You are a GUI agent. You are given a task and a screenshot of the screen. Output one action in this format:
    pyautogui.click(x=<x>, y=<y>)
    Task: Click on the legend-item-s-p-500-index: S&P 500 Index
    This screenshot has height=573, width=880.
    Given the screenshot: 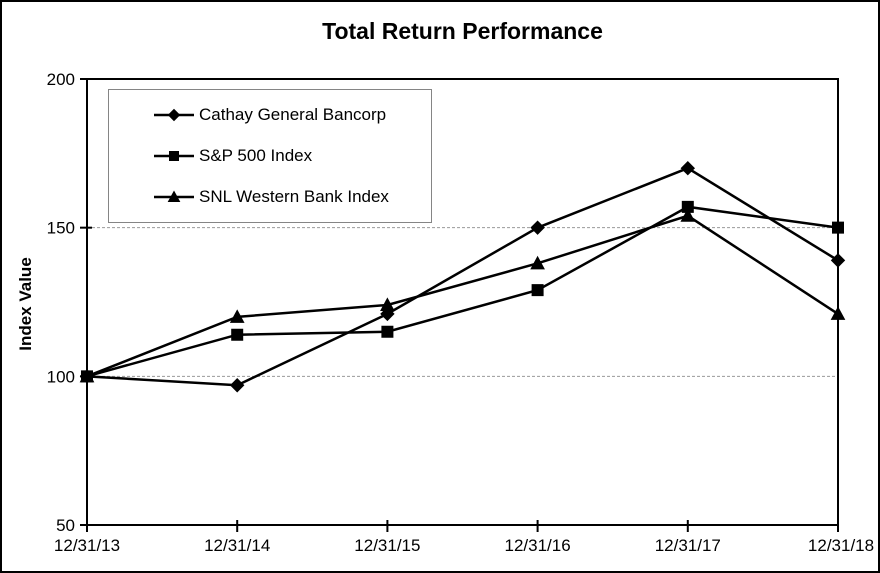 What is the action you would take?
    pyautogui.click(x=270, y=156)
    